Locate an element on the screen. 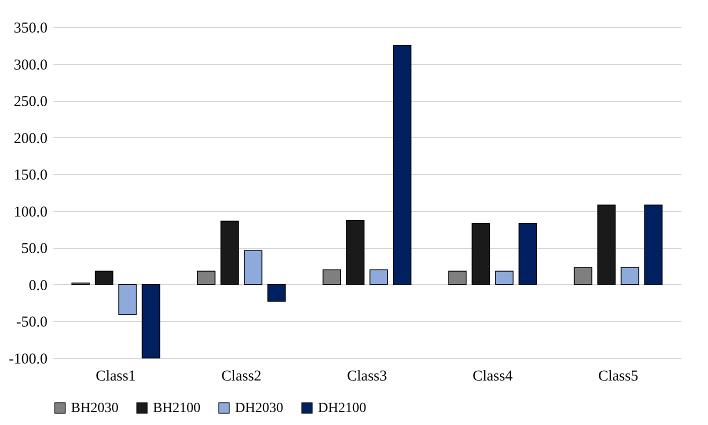 This screenshot has height=425, width=708. x-tick-label: Class3 is located at coordinates (367, 376).